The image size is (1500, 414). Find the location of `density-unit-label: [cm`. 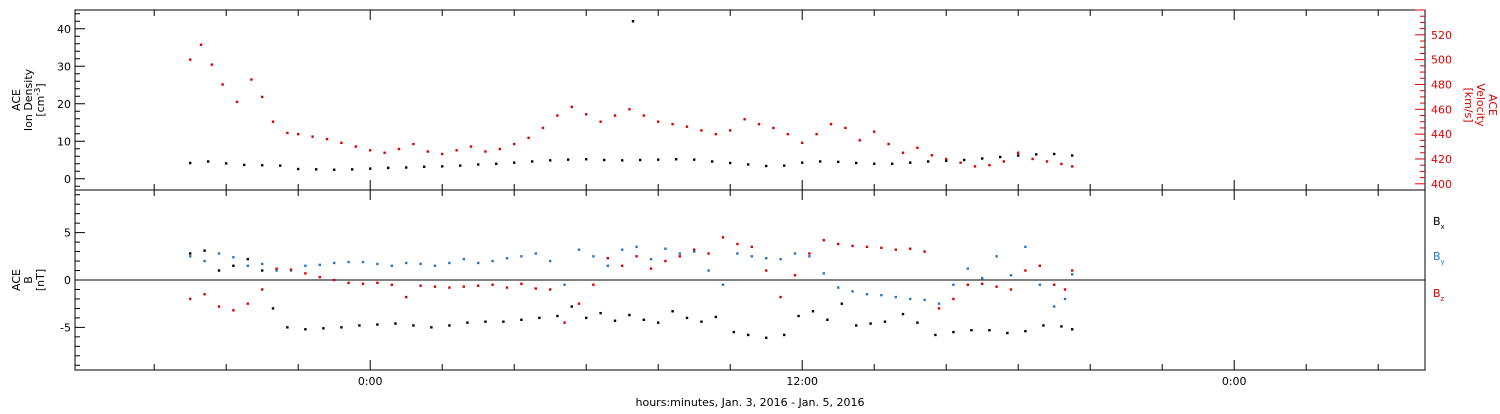

density-unit-label: [cm is located at coordinates (40, 106).